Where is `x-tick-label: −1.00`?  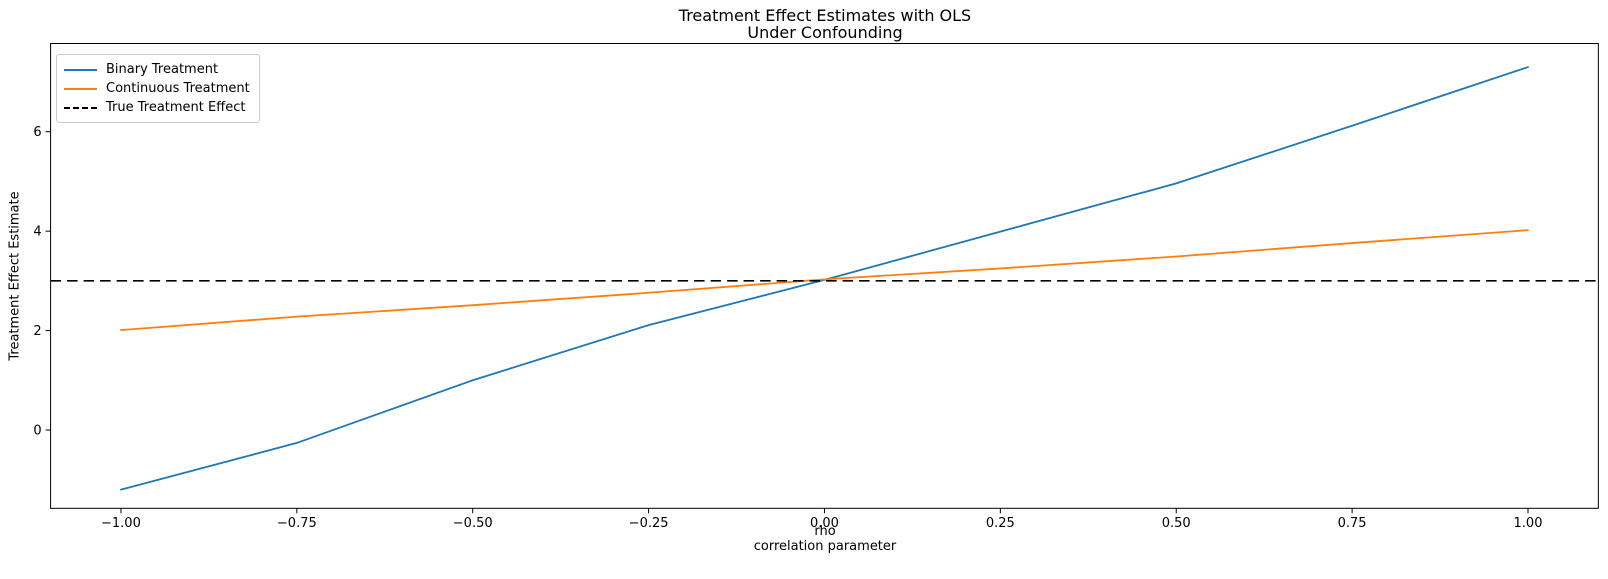 x-tick-label: −1.00 is located at coordinates (121, 523).